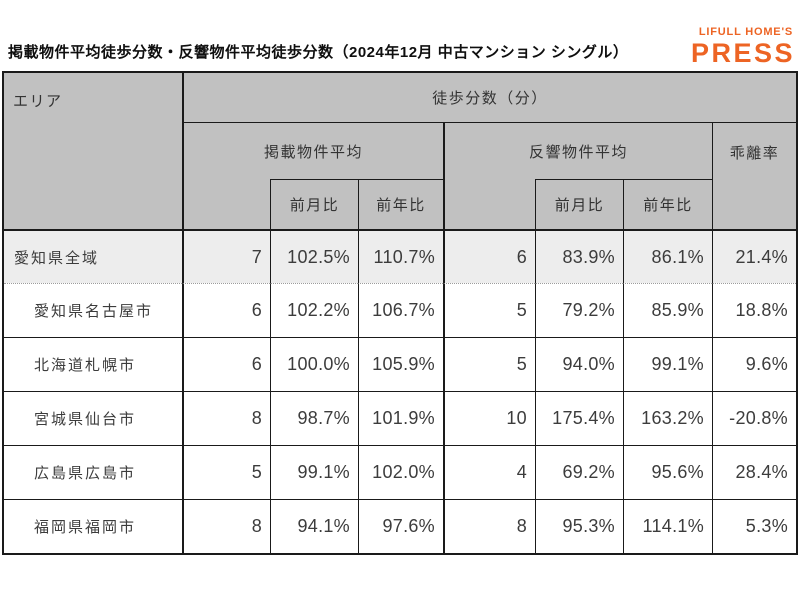 The width and height of the screenshot is (800, 600). I want to click on header-walk-minutes: 徒歩分数（分）, so click(489, 97).